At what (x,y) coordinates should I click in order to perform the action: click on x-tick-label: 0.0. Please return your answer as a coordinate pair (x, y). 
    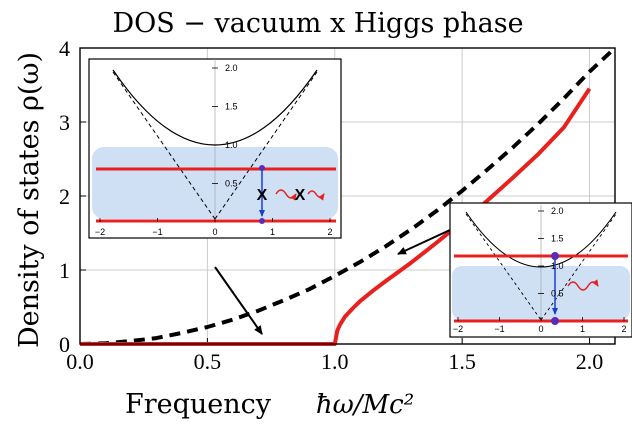
    Looking at the image, I should click on (80, 361).